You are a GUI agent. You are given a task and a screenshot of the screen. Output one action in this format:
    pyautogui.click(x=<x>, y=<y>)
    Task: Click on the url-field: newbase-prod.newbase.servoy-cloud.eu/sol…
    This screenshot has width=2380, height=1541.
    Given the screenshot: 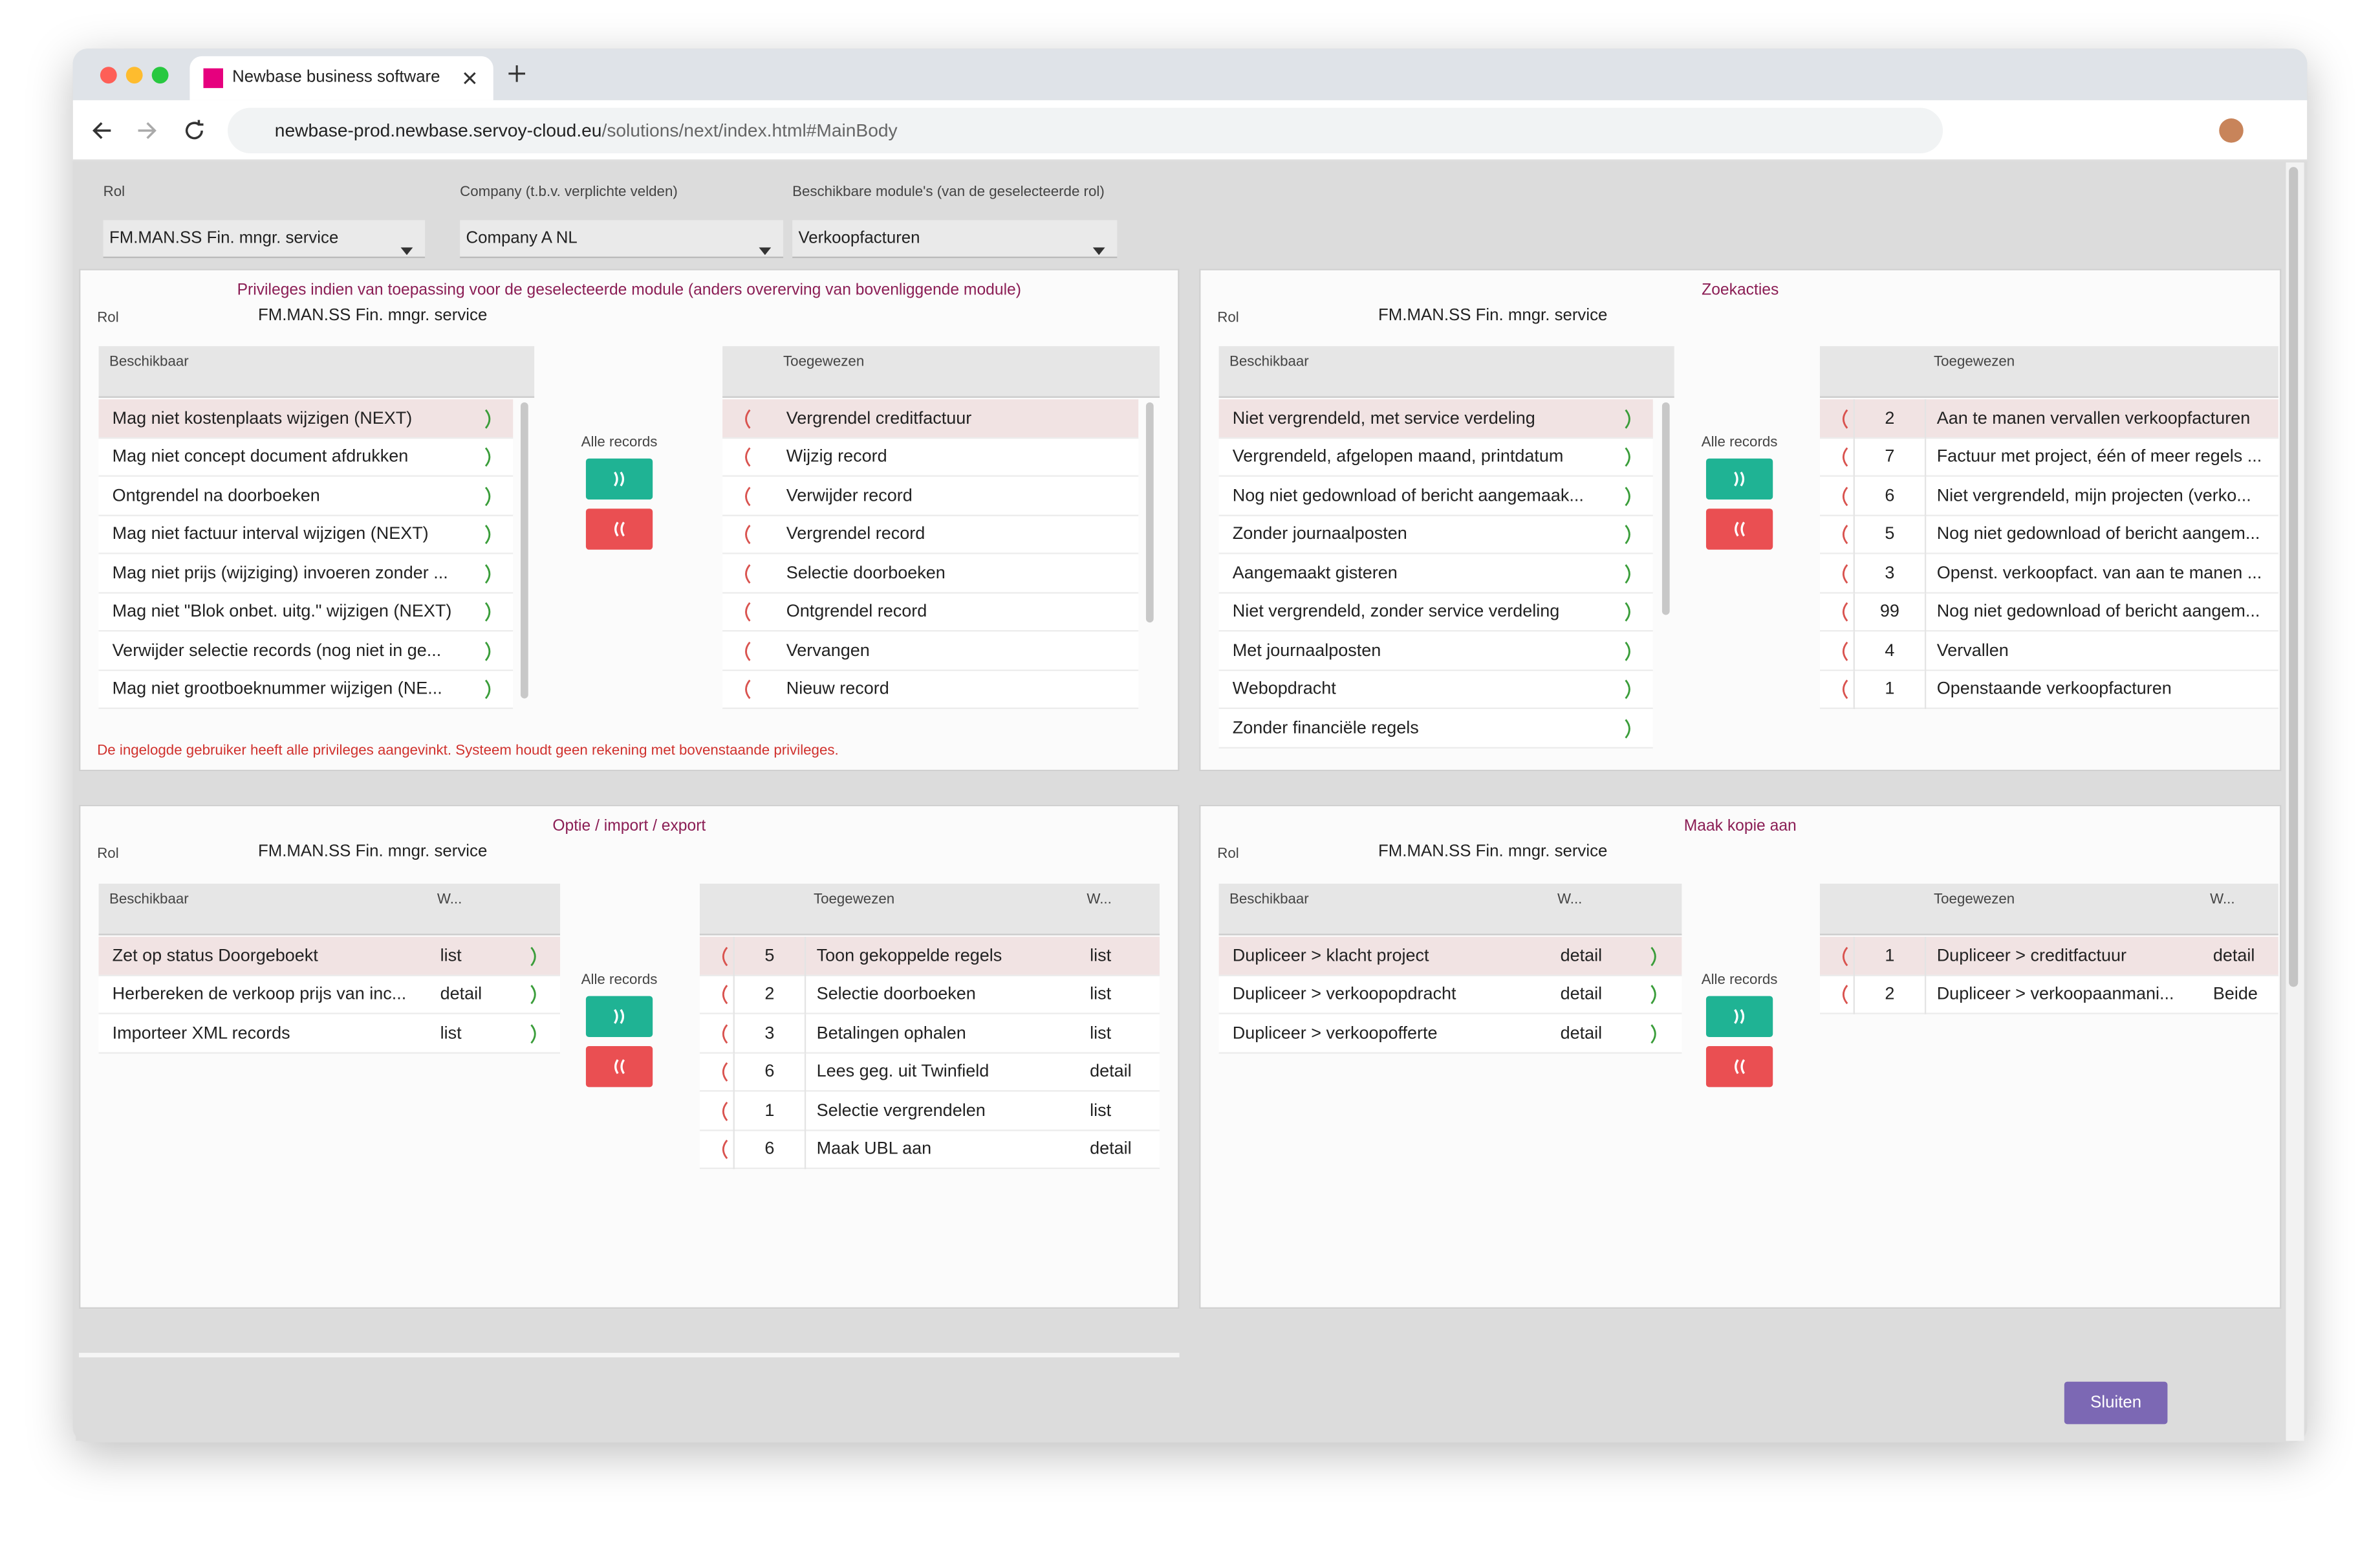 What is the action you would take?
    pyautogui.click(x=1085, y=130)
    